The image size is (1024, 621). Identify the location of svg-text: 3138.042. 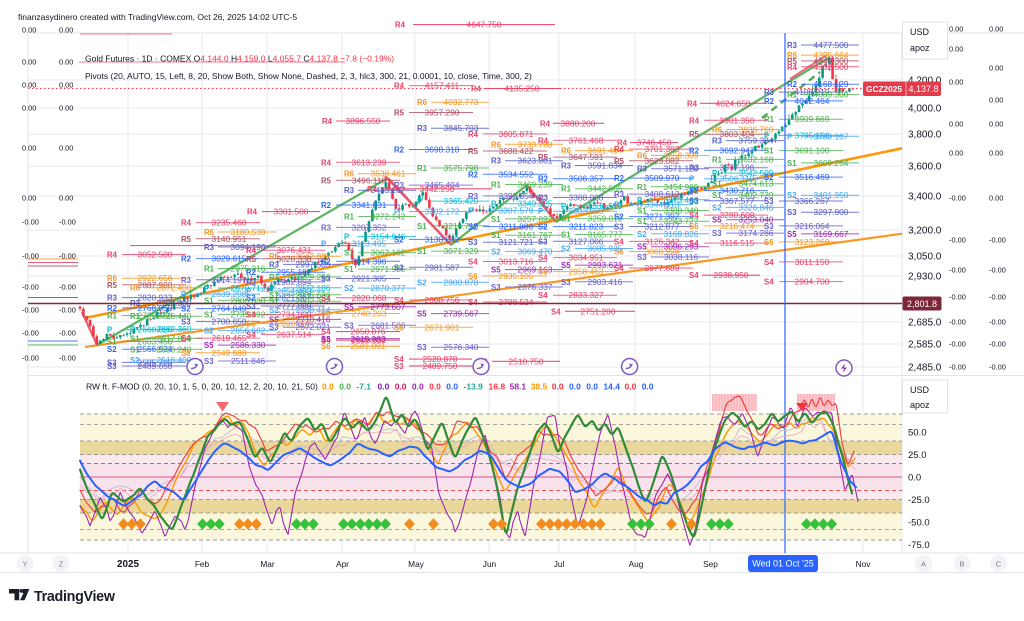
(442, 239).